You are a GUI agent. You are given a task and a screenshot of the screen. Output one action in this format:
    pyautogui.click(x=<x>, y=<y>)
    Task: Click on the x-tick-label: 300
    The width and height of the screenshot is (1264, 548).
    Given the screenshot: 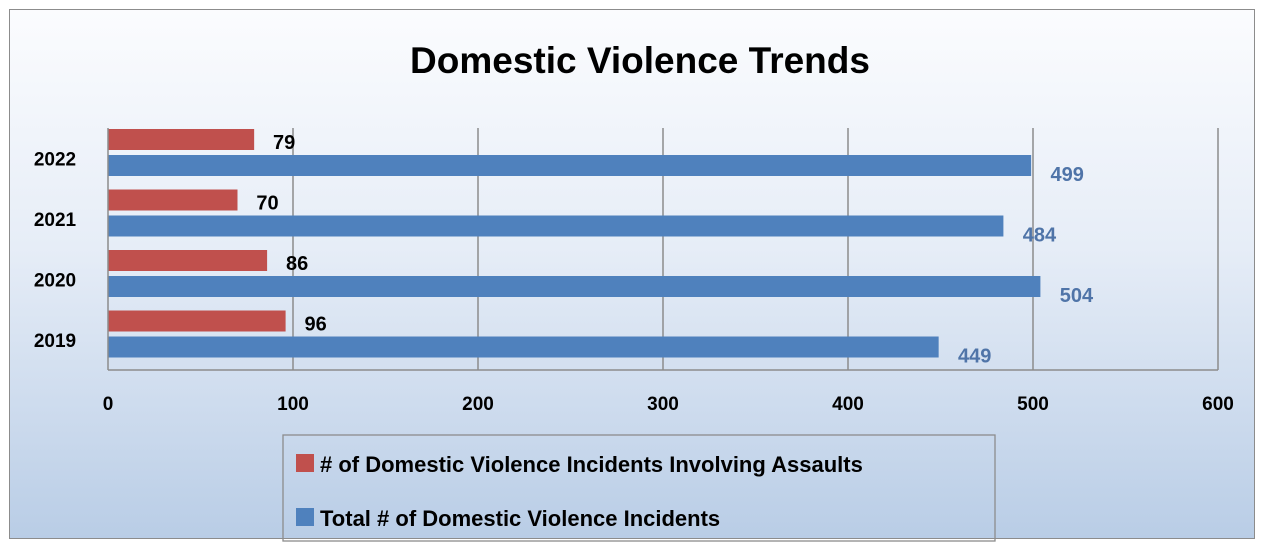 What is the action you would take?
    pyautogui.click(x=663, y=404)
    